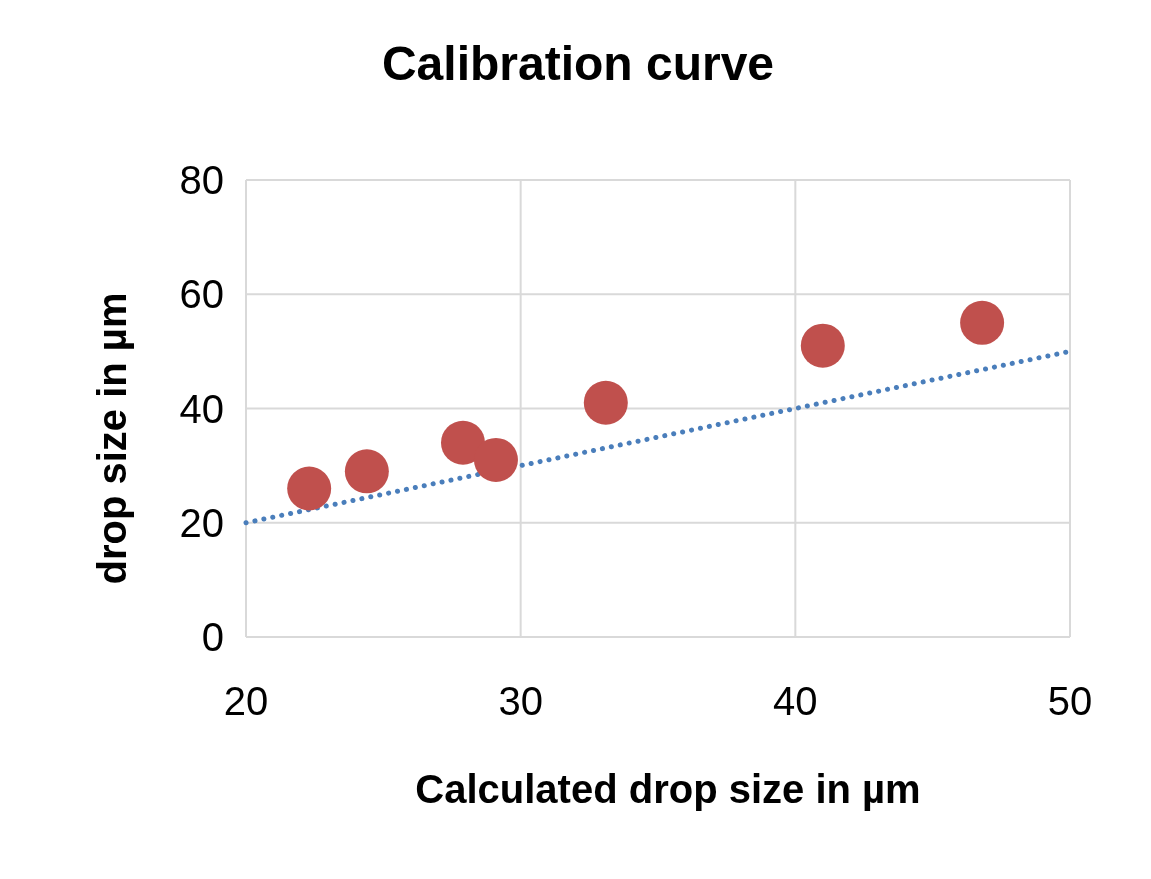  I want to click on x-axis-title: Calculated drop size in µm, so click(668, 789).